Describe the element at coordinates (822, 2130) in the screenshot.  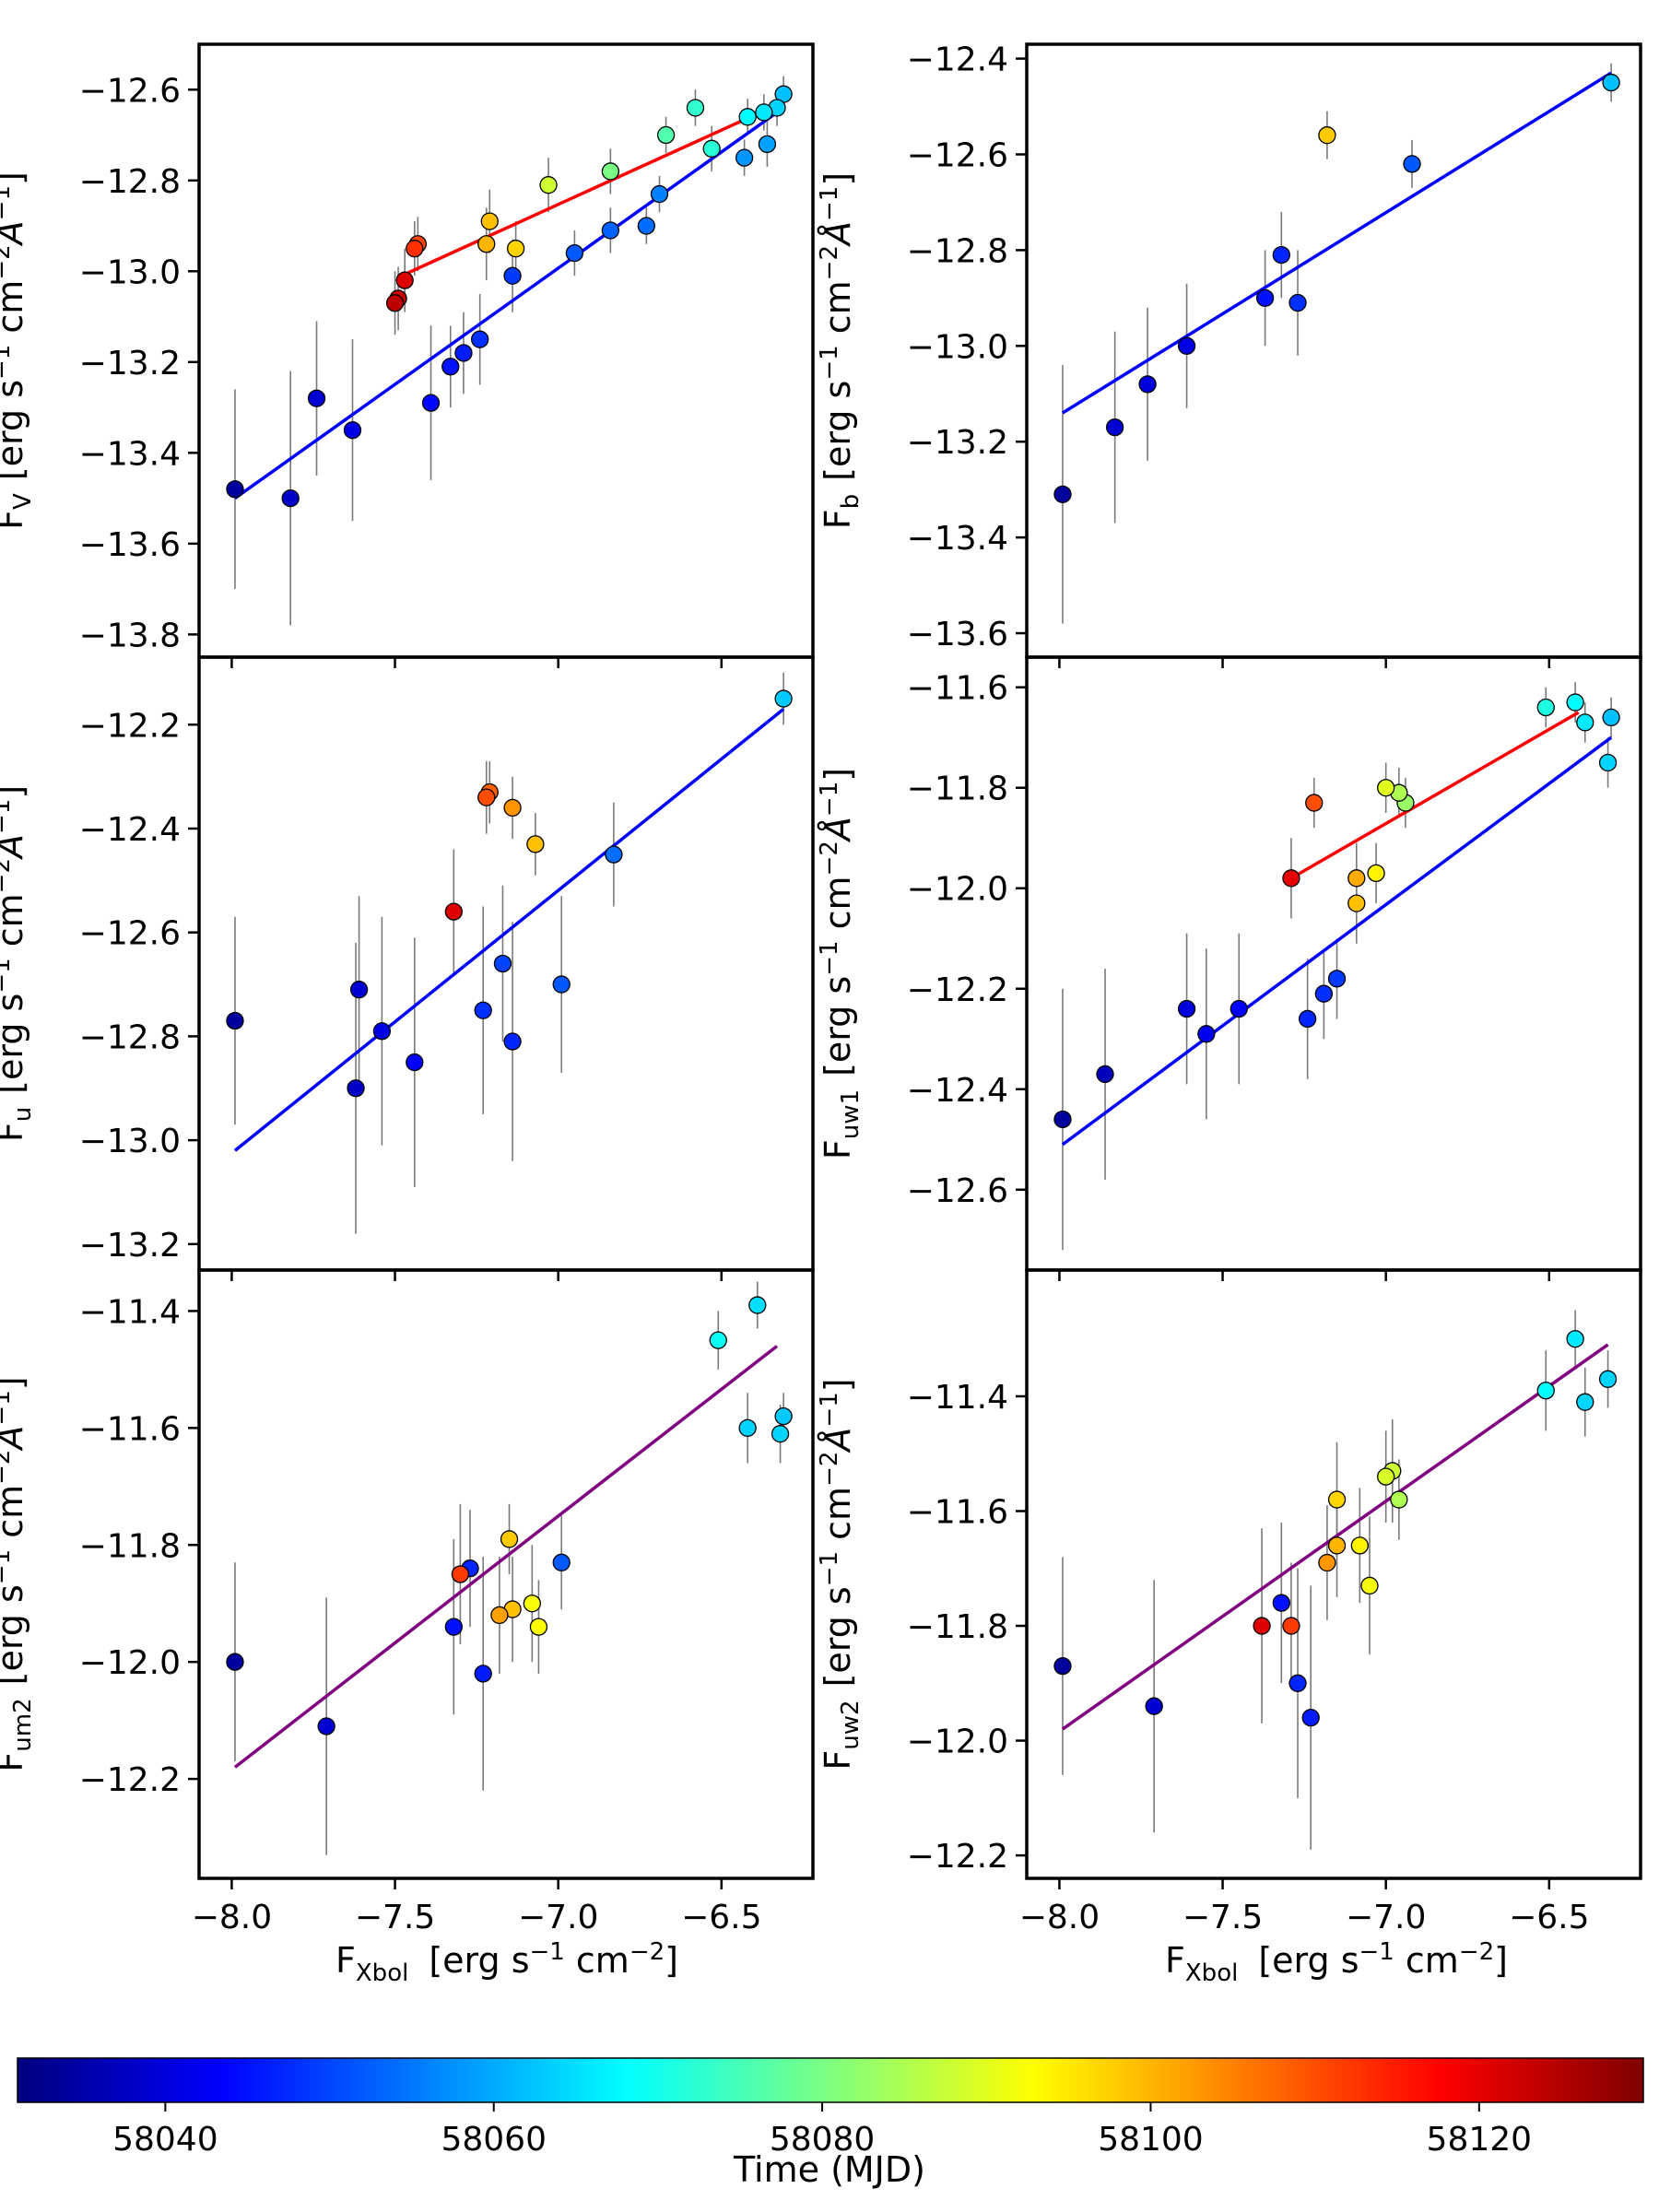
I see `colorbar-ticks: 58040 58060 58080 58100 58120` at that location.